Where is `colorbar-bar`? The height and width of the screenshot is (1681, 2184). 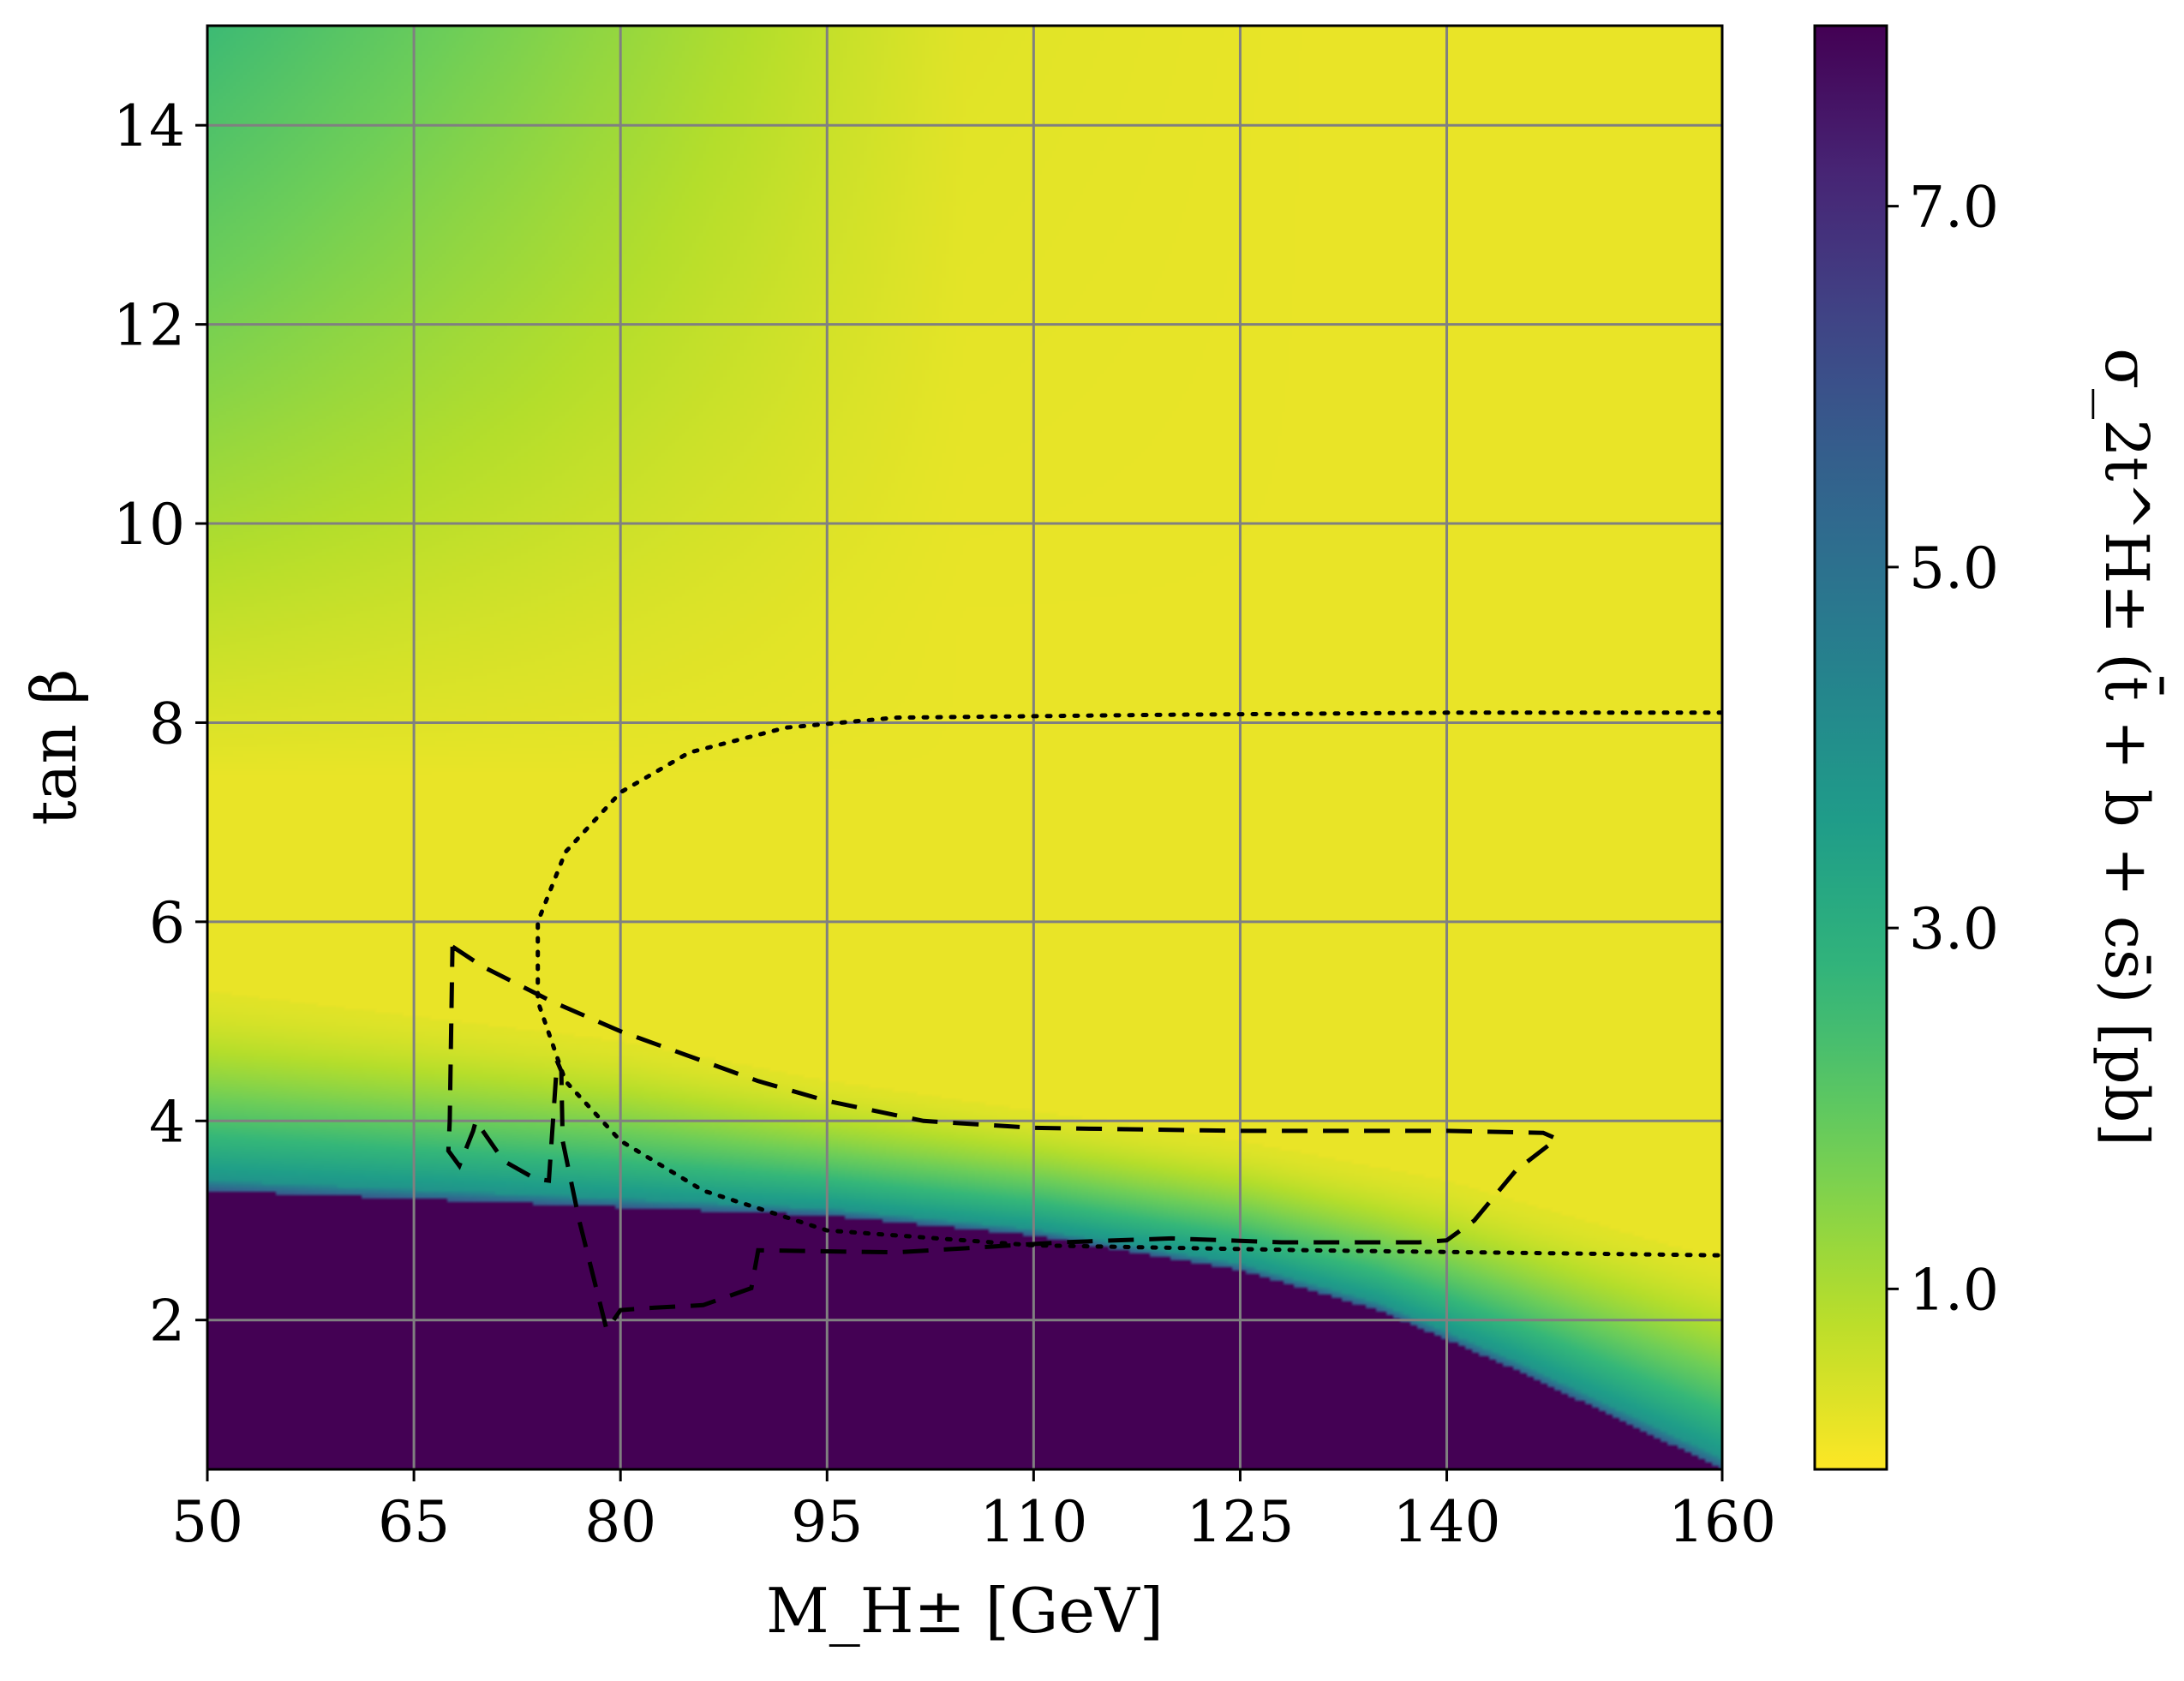 colorbar-bar is located at coordinates (1851, 747).